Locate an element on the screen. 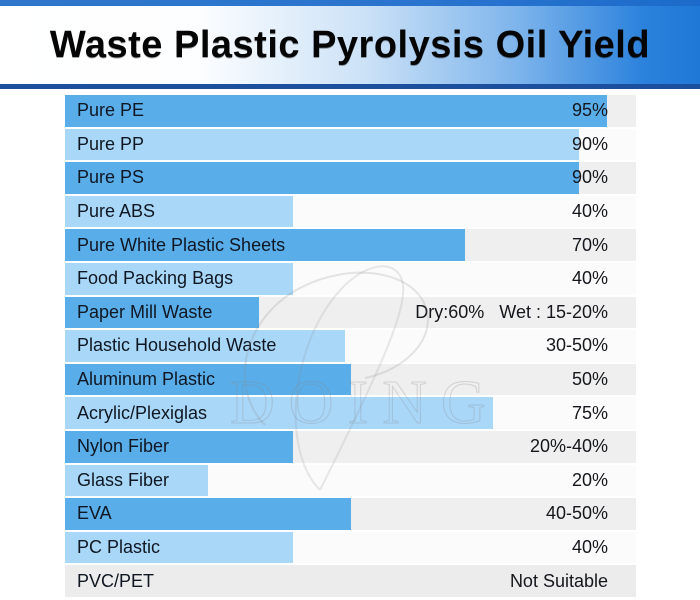  banner-top-edge is located at coordinates (350, 3).